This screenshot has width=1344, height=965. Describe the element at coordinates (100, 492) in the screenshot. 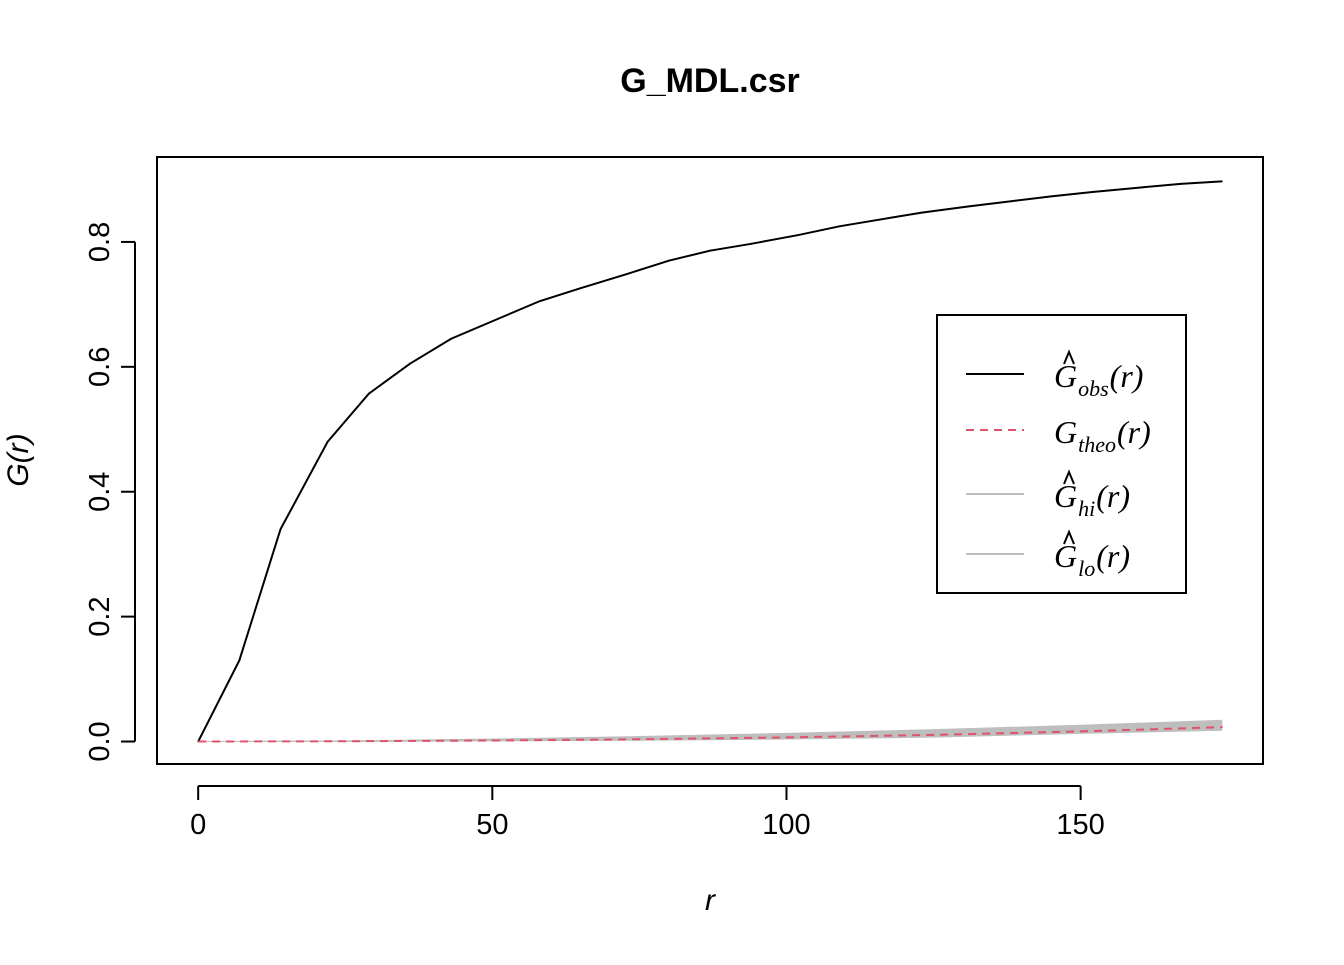

I see `y-tick-label: 0.4` at that location.